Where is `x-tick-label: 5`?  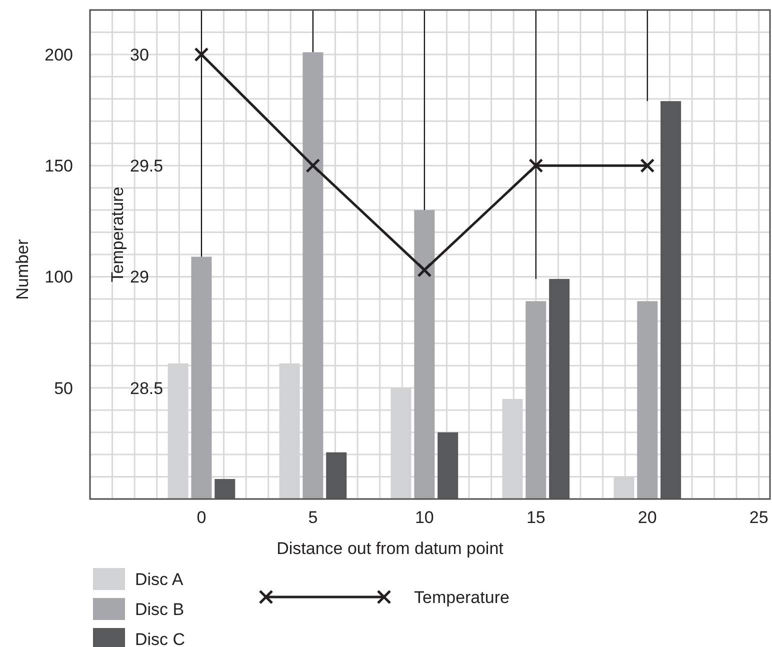
x-tick-label: 5 is located at coordinates (313, 517).